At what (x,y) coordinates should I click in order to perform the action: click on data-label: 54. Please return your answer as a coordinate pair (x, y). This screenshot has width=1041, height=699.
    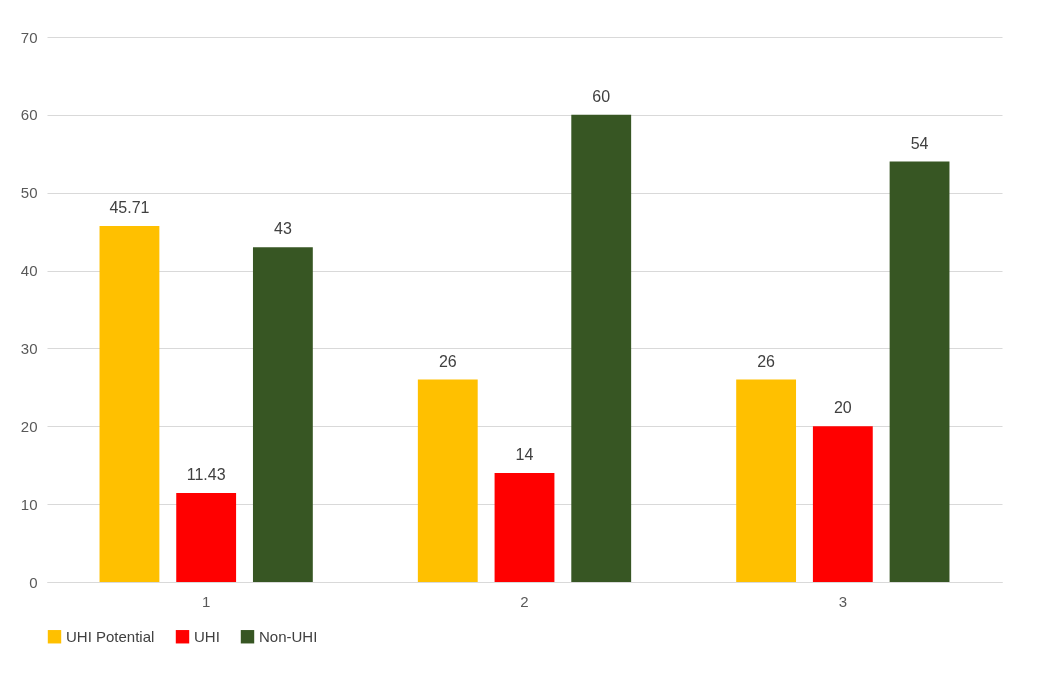
    Looking at the image, I should click on (919, 143).